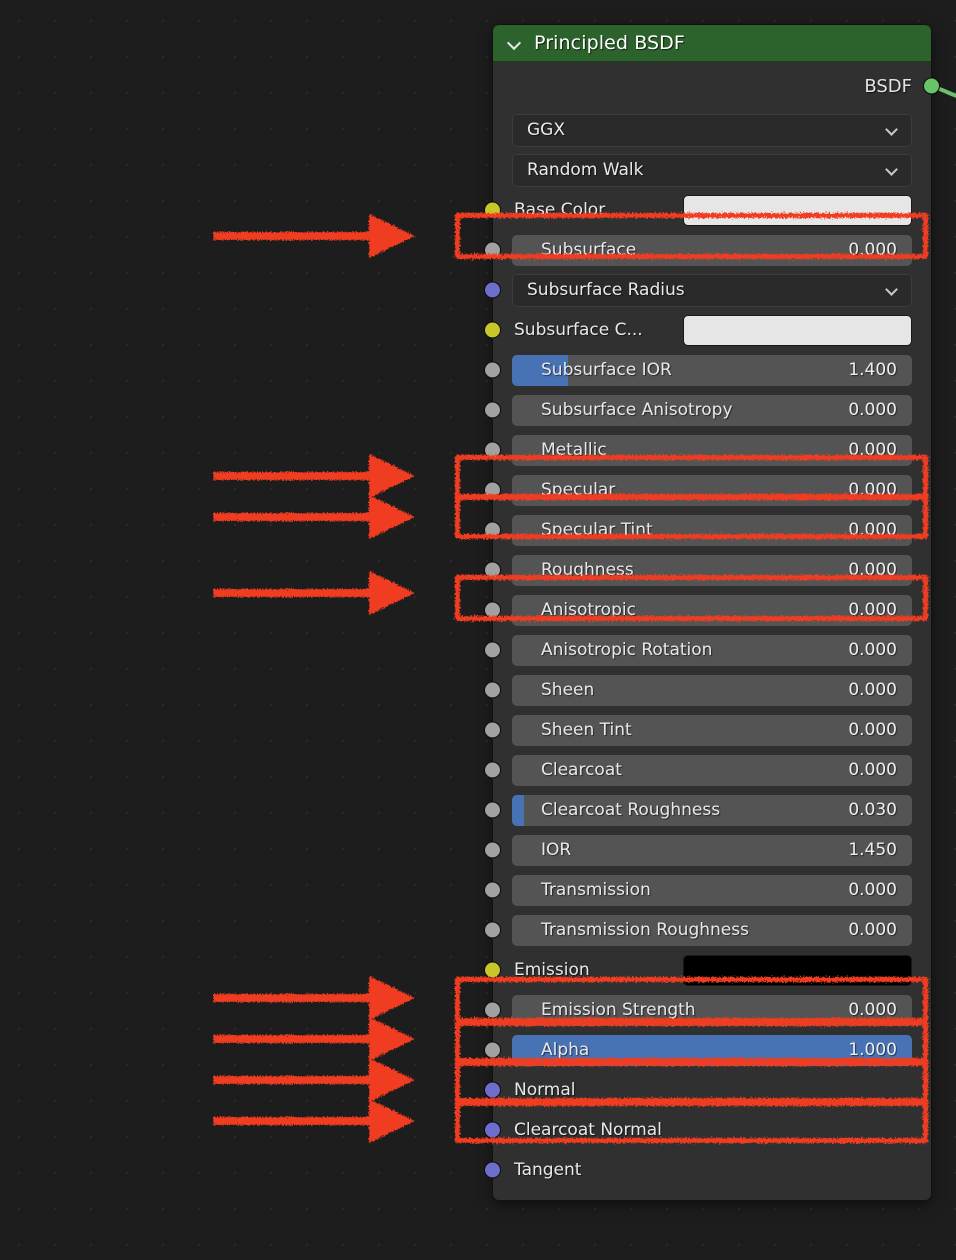 This screenshot has width=956, height=1260. I want to click on value-slider-label: IOR, so click(556, 850).